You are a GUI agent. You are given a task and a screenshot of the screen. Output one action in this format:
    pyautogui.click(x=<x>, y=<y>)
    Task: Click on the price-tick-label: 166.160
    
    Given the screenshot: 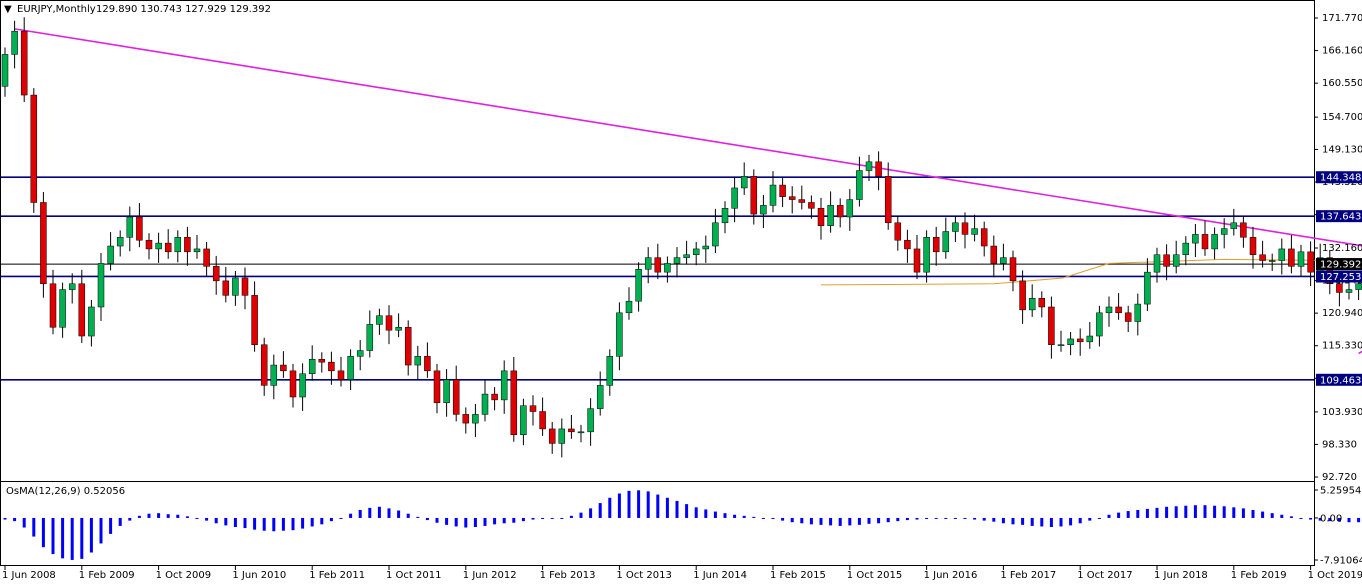 What is the action you would take?
    pyautogui.click(x=1342, y=51)
    